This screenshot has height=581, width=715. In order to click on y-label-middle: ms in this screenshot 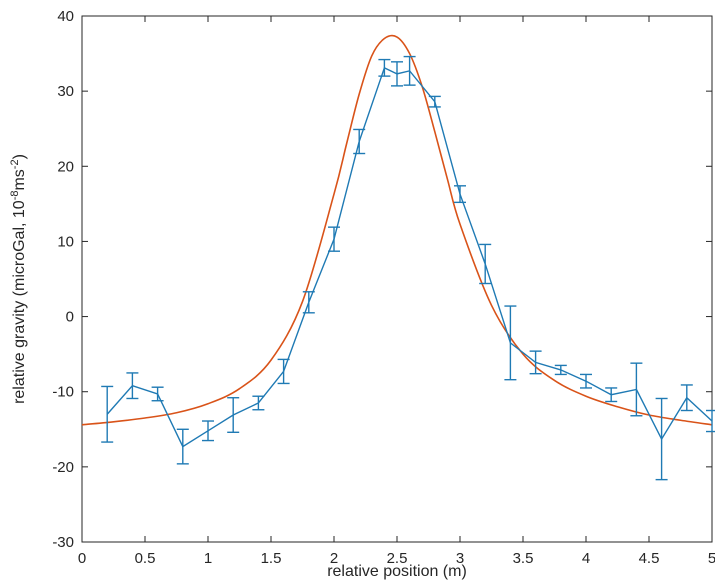, I will do `click(19, 179)`.